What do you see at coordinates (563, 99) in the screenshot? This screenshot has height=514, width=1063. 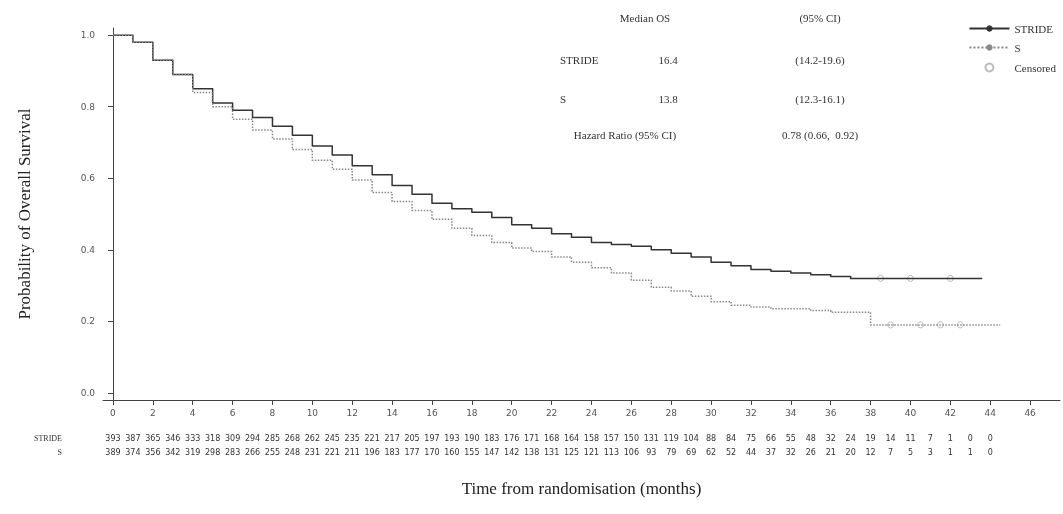 I see `annotation: S` at bounding box center [563, 99].